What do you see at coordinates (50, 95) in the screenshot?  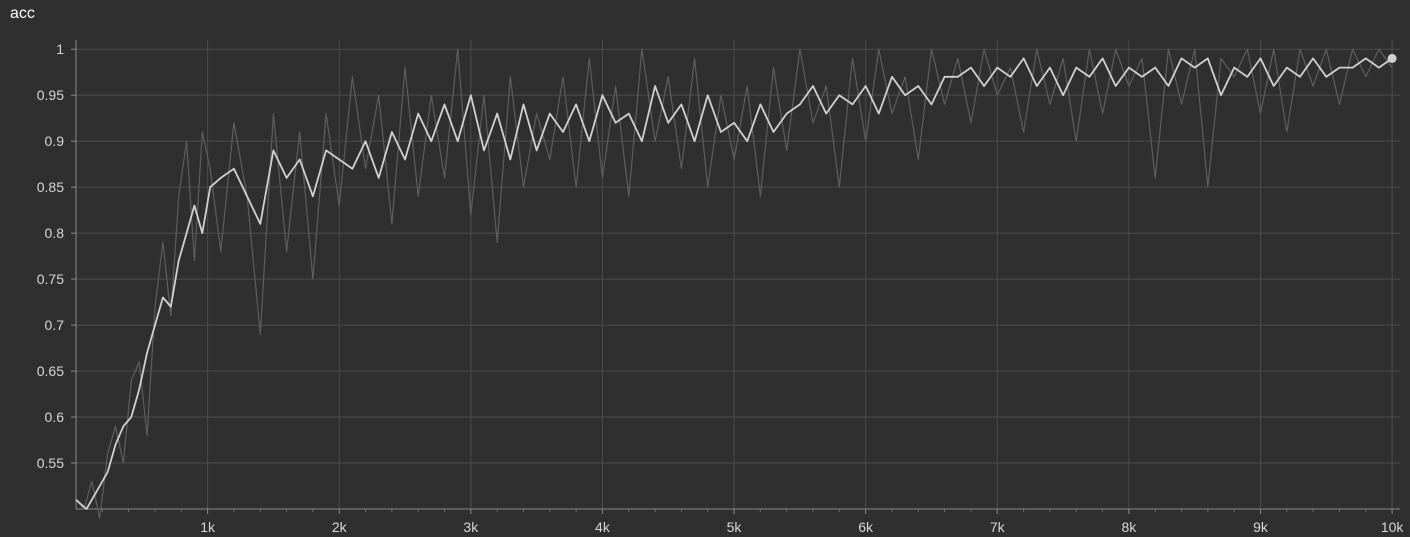 I see `y-tick-label: 0.95` at bounding box center [50, 95].